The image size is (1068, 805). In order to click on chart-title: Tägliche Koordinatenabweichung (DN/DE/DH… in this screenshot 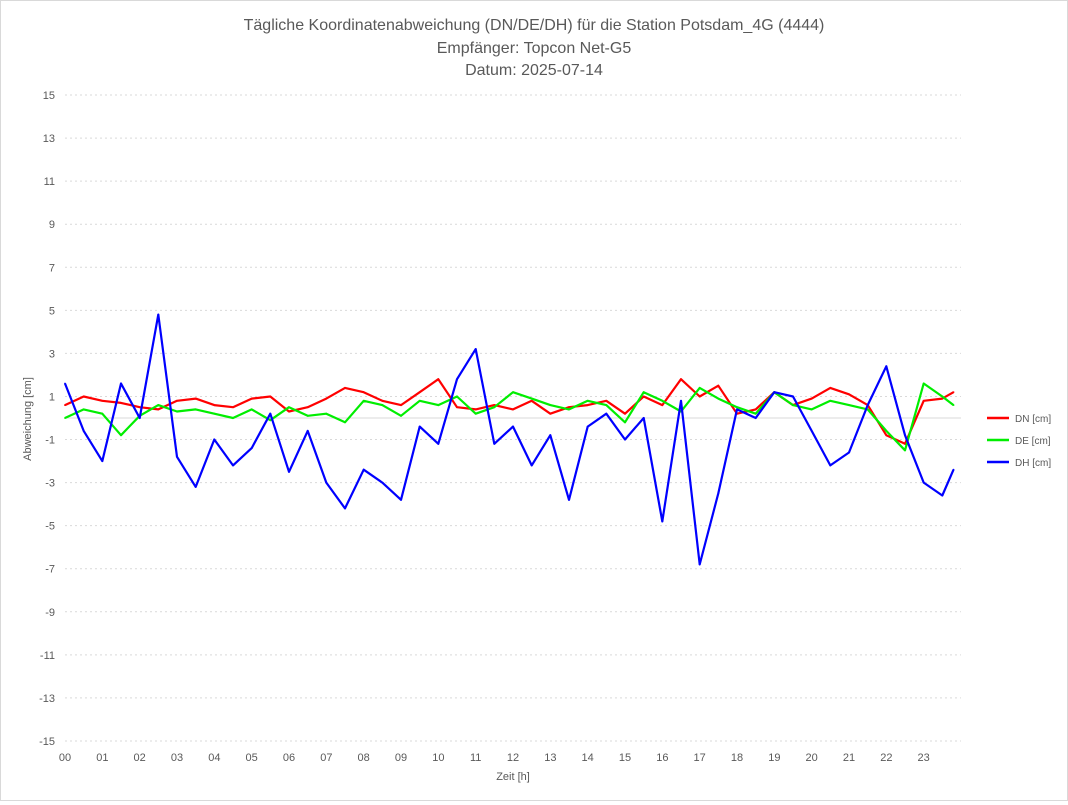, I will do `click(534, 25)`.